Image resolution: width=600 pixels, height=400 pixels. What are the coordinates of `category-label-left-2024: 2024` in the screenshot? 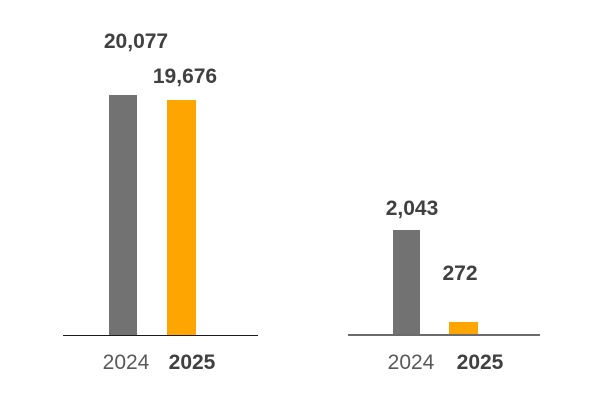 It's located at (126, 362).